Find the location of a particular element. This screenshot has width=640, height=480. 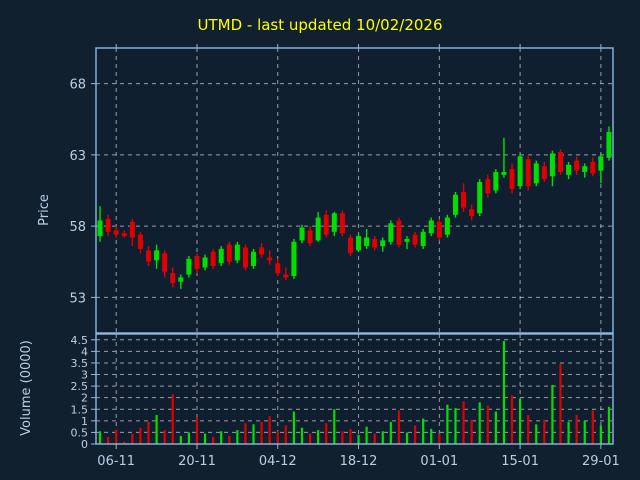

x-tick-label: 29-01 is located at coordinates (601, 461).